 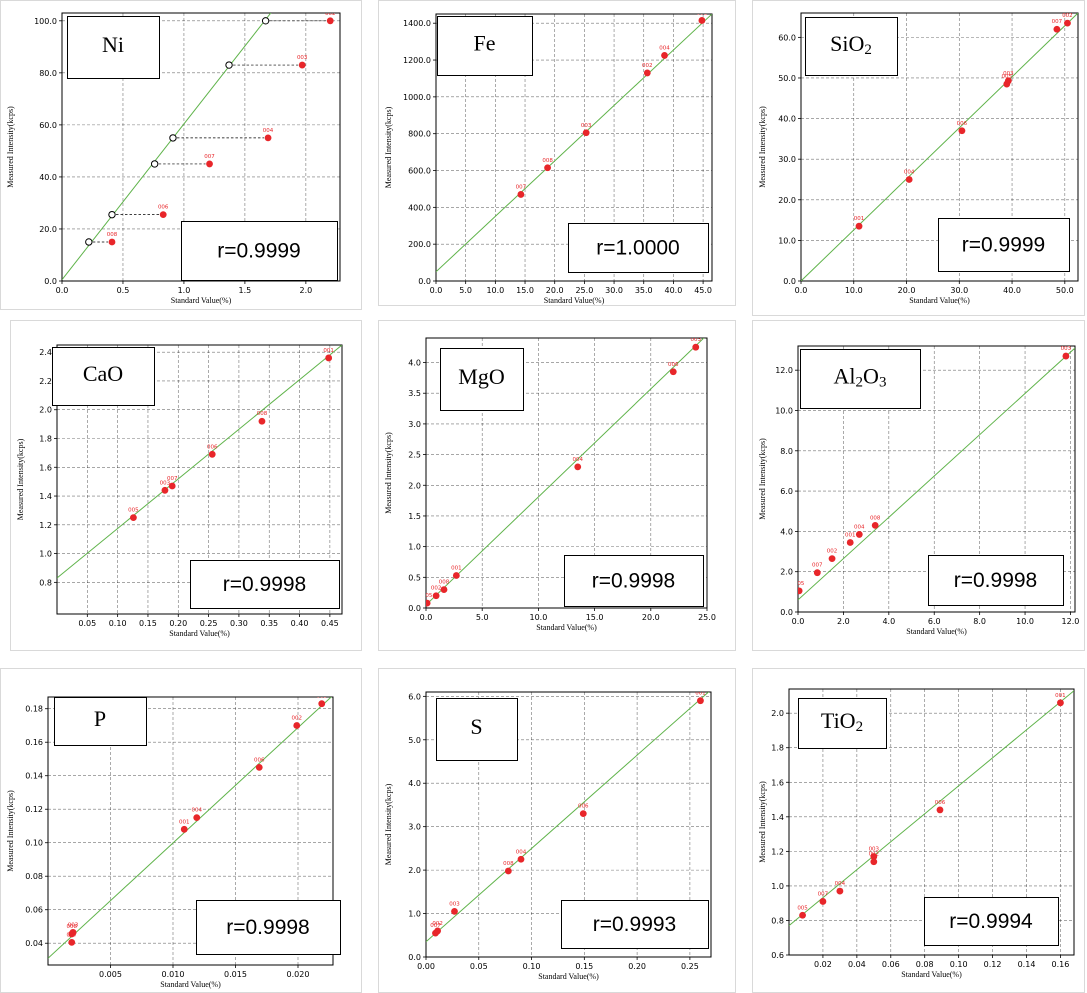 What do you see at coordinates (465, 290) in the screenshot?
I see `x-tick-label: 5.0` at bounding box center [465, 290].